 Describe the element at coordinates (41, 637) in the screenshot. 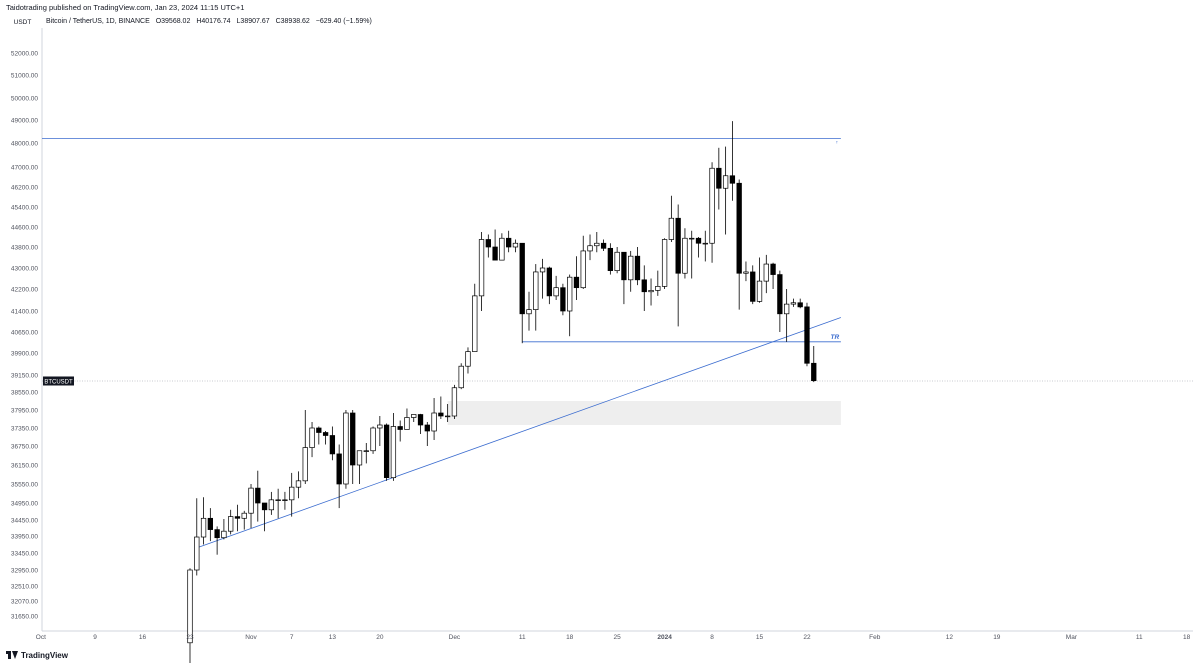

I see `time-tick-label: Oct` at that location.